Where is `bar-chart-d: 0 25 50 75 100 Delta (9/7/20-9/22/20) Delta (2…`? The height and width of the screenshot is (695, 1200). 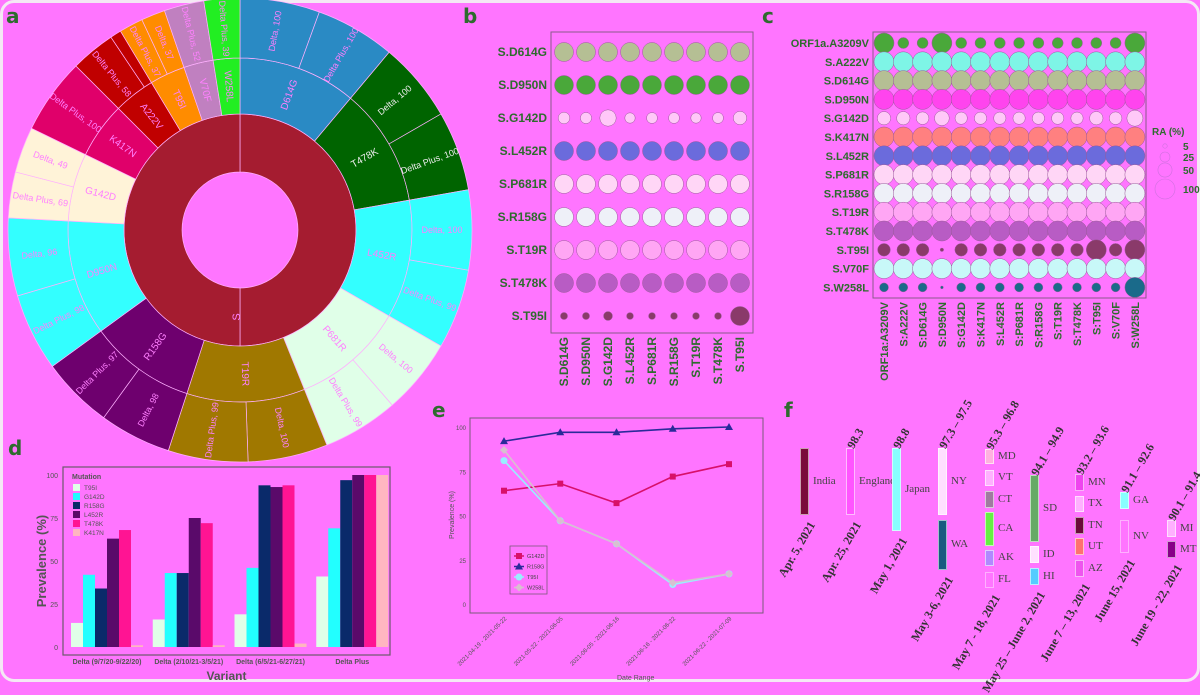 bar-chart-d: 0 25 50 75 100 Delta (9/7/20-9/22/20) Delta (2… is located at coordinates (212, 574).